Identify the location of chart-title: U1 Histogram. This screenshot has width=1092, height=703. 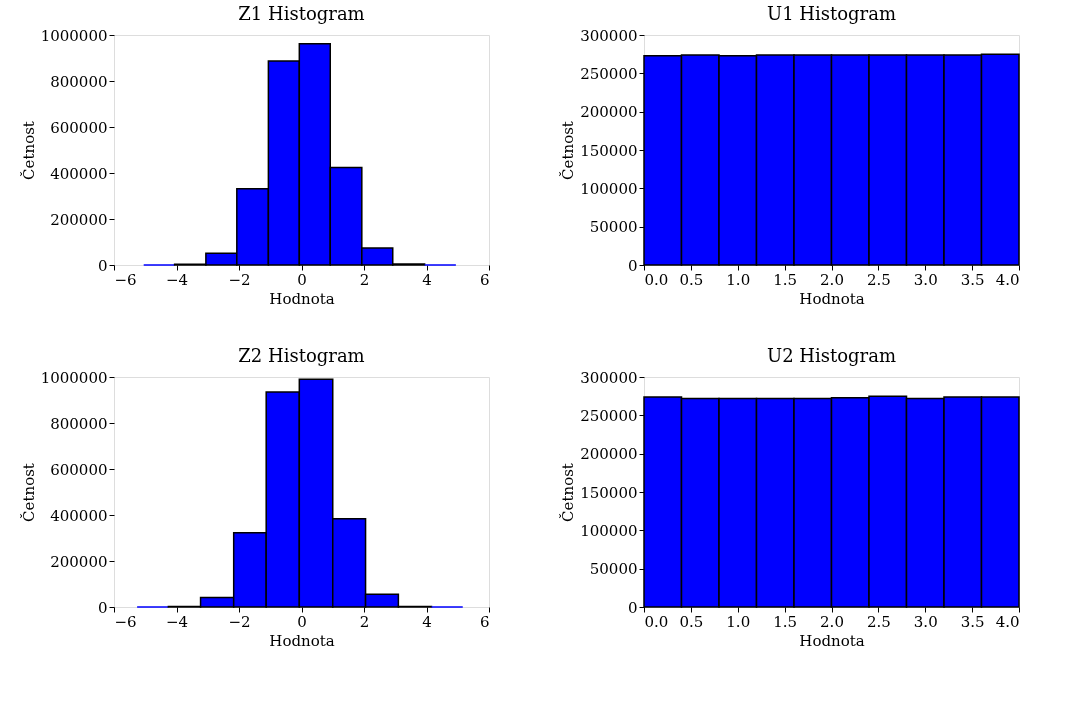
(831, 13).